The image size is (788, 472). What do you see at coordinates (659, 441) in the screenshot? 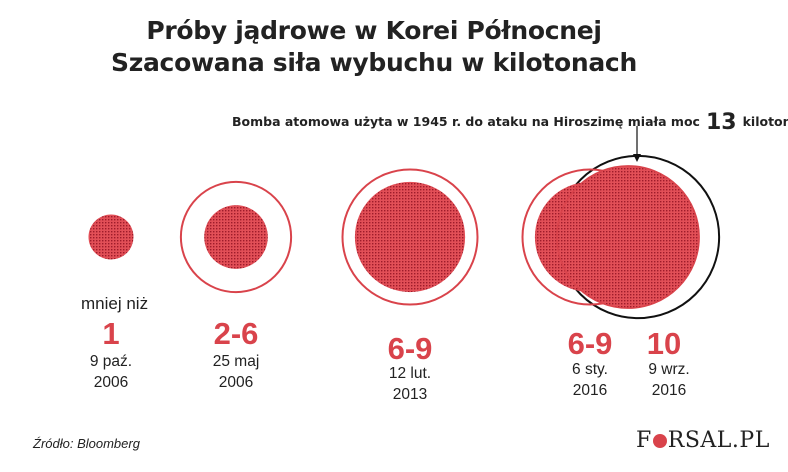
I see `logo-dot-icon` at bounding box center [659, 441].